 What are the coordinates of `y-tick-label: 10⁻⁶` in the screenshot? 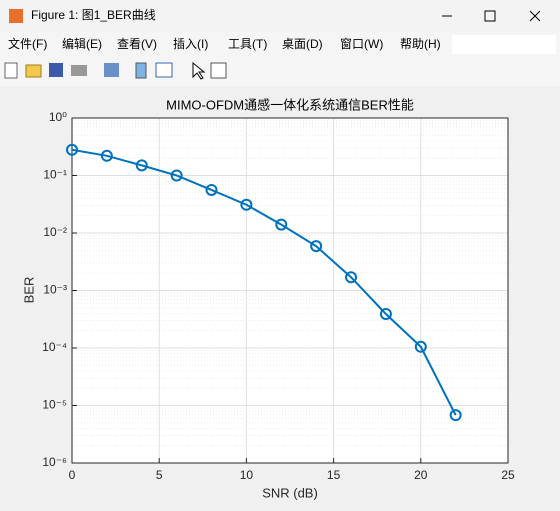 It's located at (54, 462).